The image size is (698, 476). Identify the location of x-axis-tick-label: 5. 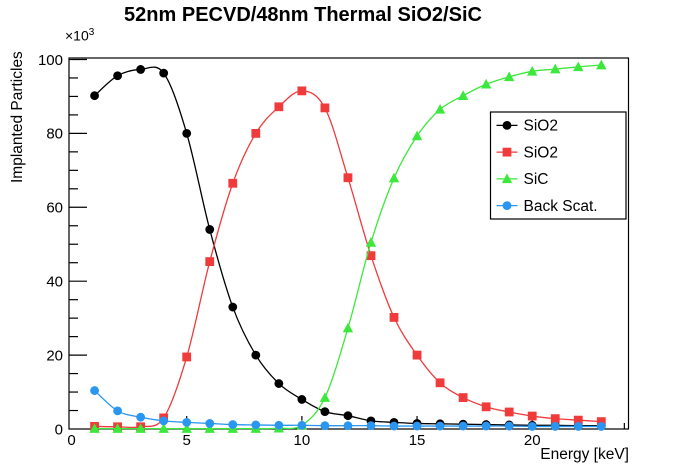
(187, 440).